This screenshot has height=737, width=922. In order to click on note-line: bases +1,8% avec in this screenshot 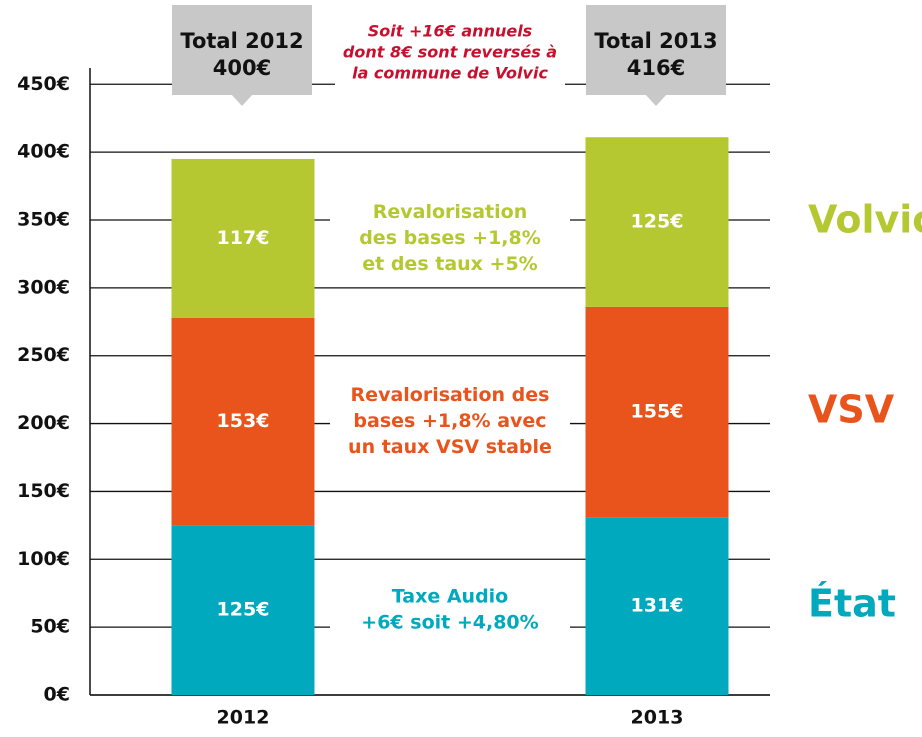, I will do `click(449, 421)`.